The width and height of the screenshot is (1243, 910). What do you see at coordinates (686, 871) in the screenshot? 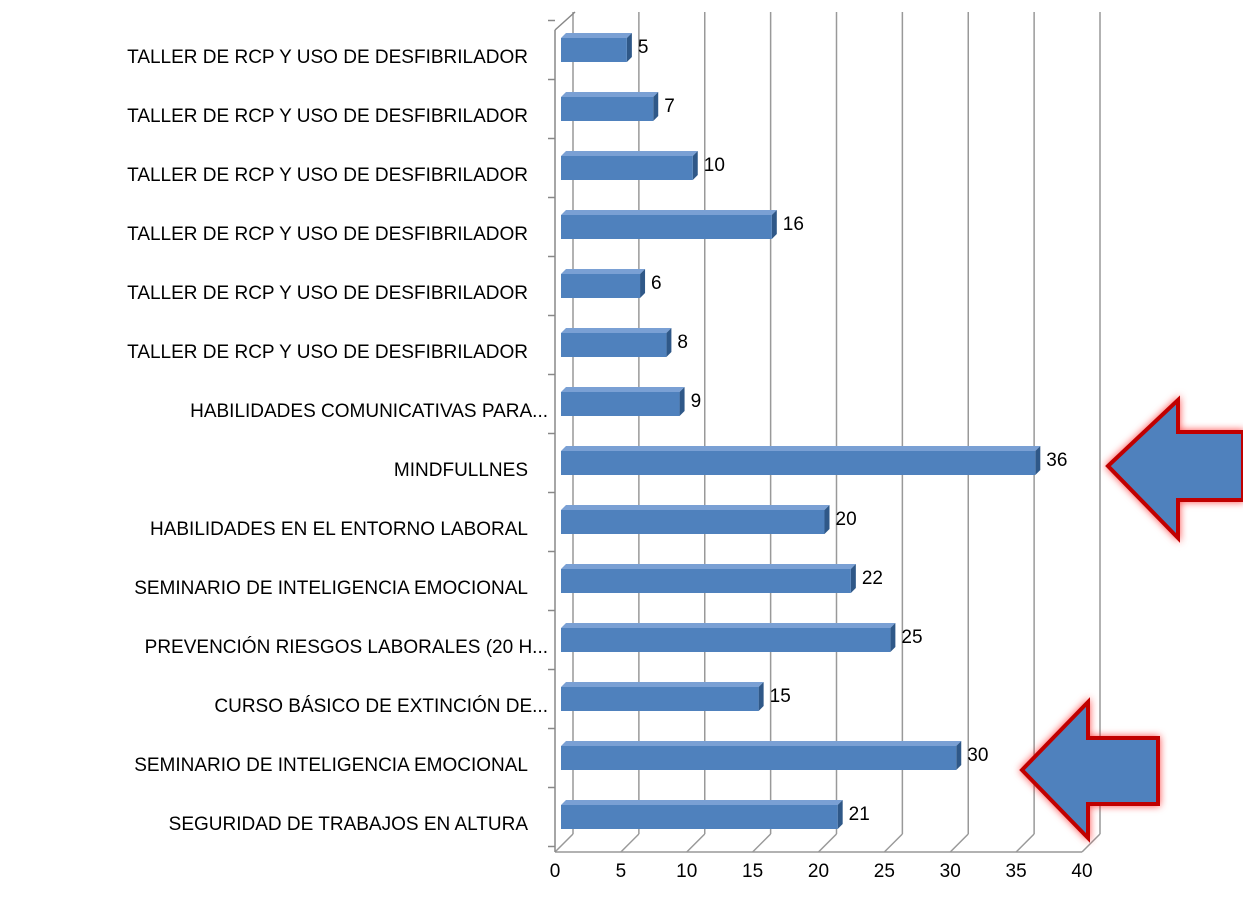
I see `x-tick-label: 10` at bounding box center [686, 871].